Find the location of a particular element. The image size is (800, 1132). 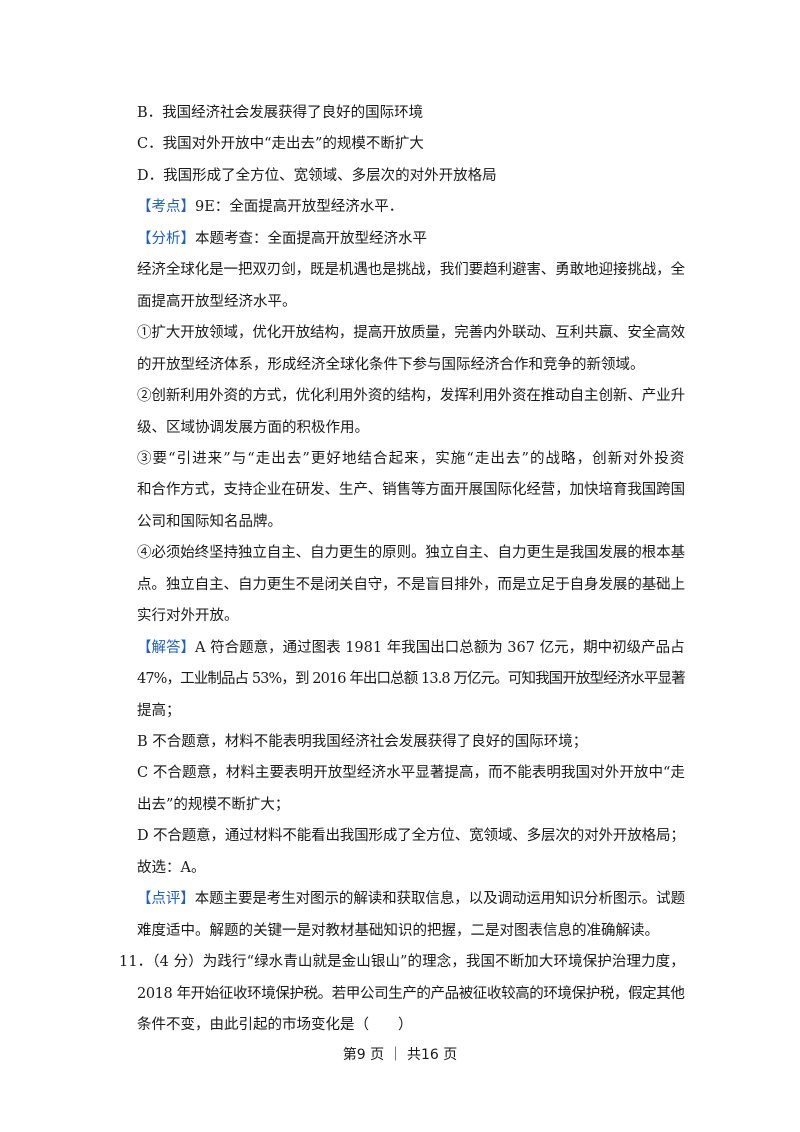

line-text: D．我国形成了全方位、宽领域、多层次的对外开放格局 is located at coordinates (317, 175).